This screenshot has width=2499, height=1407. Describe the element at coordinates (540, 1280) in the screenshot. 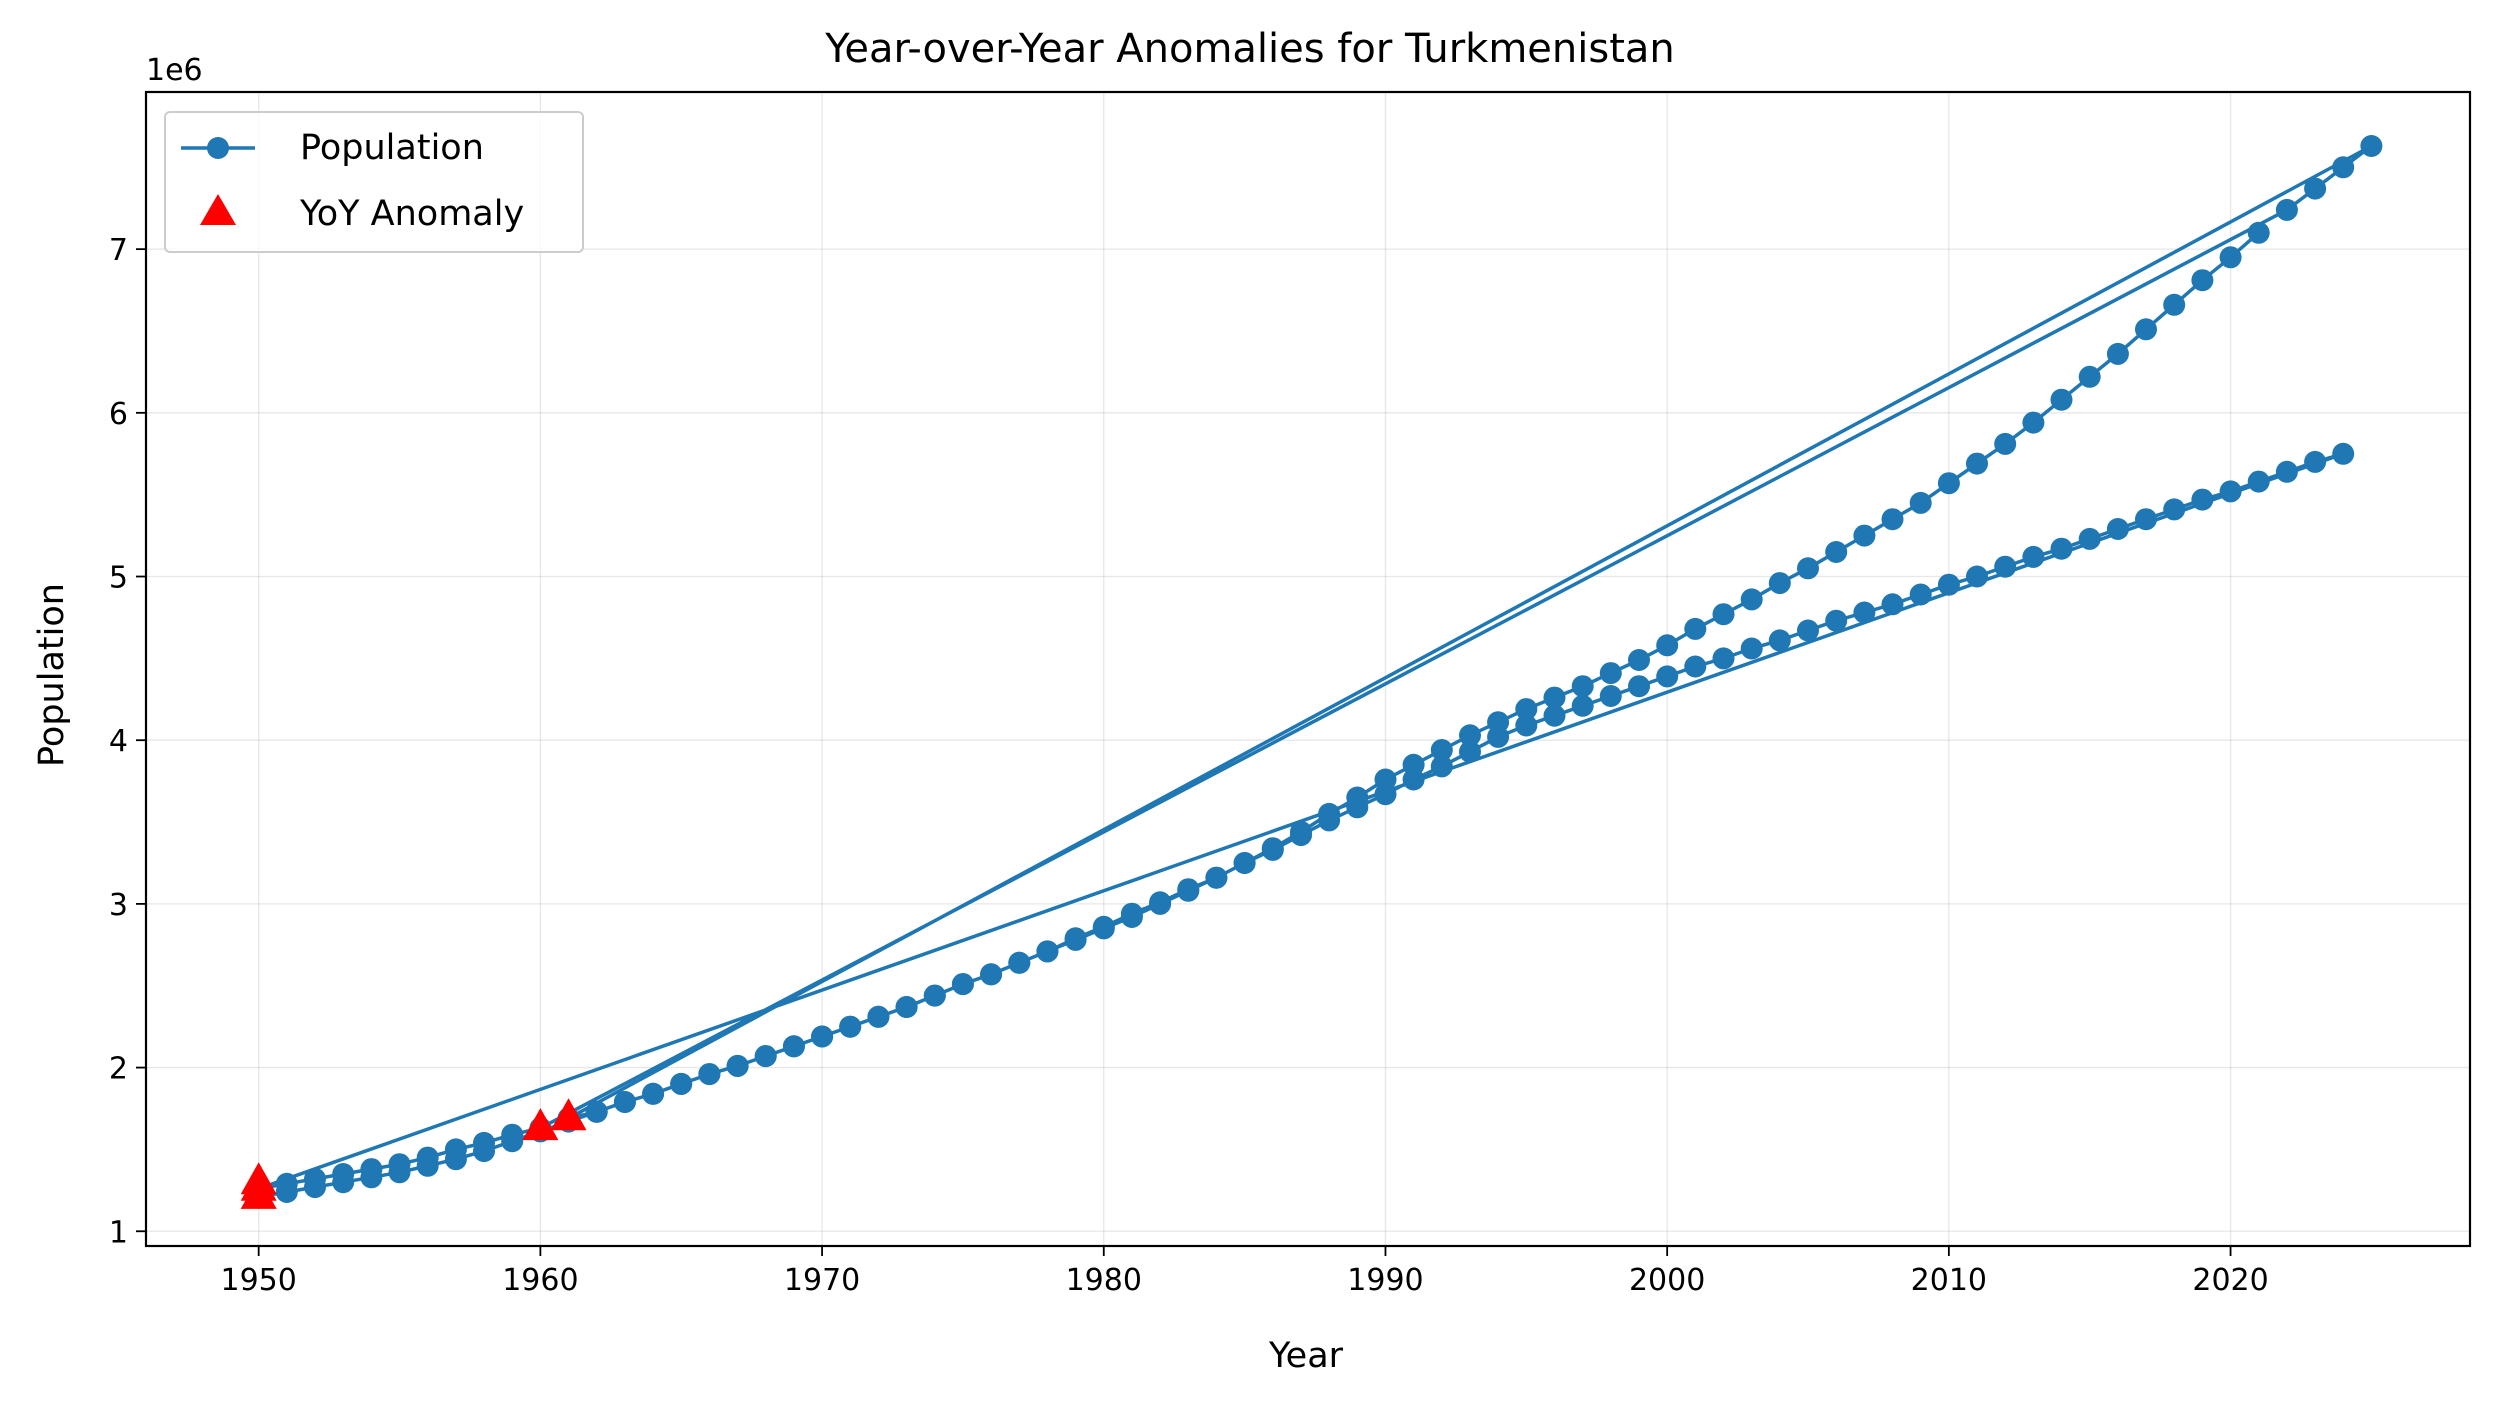

I see `x-tick-label: 1960` at that location.